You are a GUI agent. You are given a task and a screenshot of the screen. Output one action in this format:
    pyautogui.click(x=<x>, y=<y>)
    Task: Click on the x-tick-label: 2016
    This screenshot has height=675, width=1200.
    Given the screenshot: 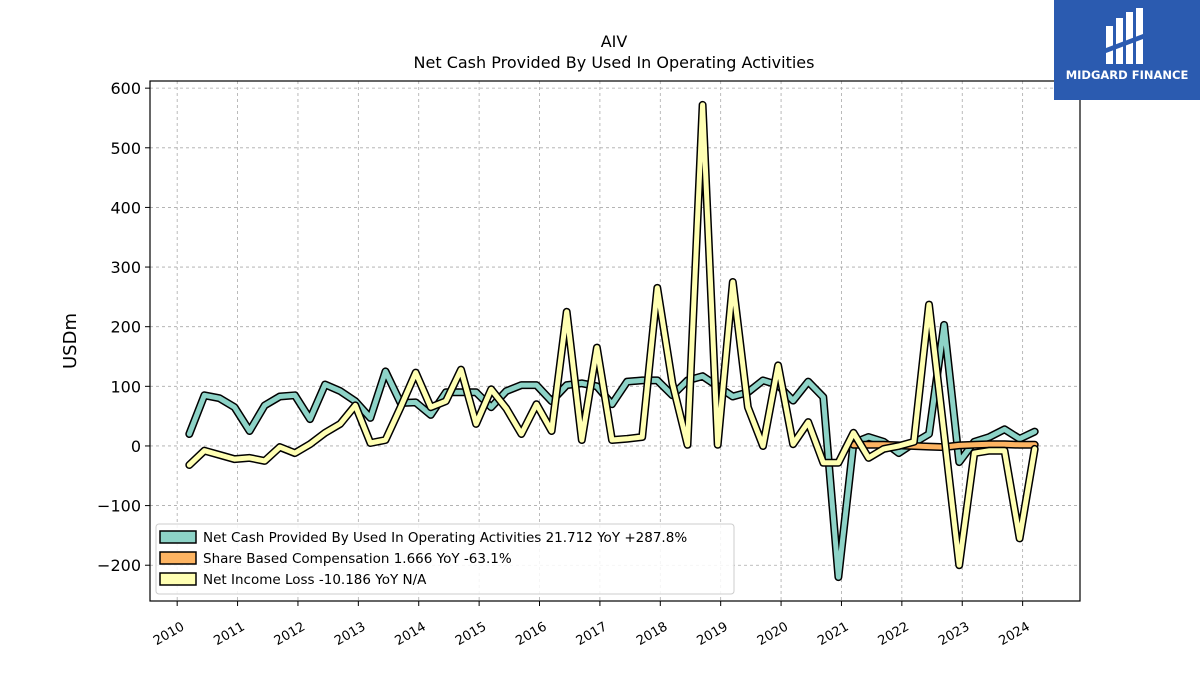 What is the action you would take?
    pyautogui.click(x=531, y=634)
    